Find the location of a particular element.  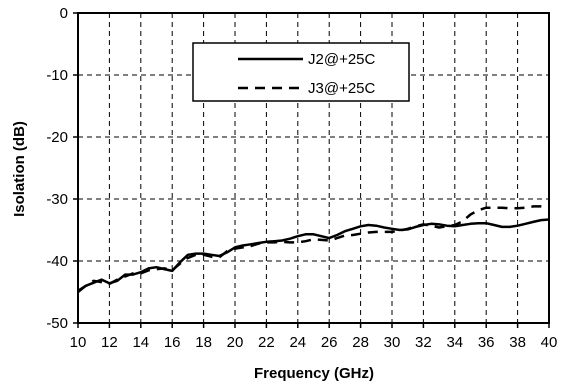

x-tick-label: 26 is located at coordinates (329, 342).